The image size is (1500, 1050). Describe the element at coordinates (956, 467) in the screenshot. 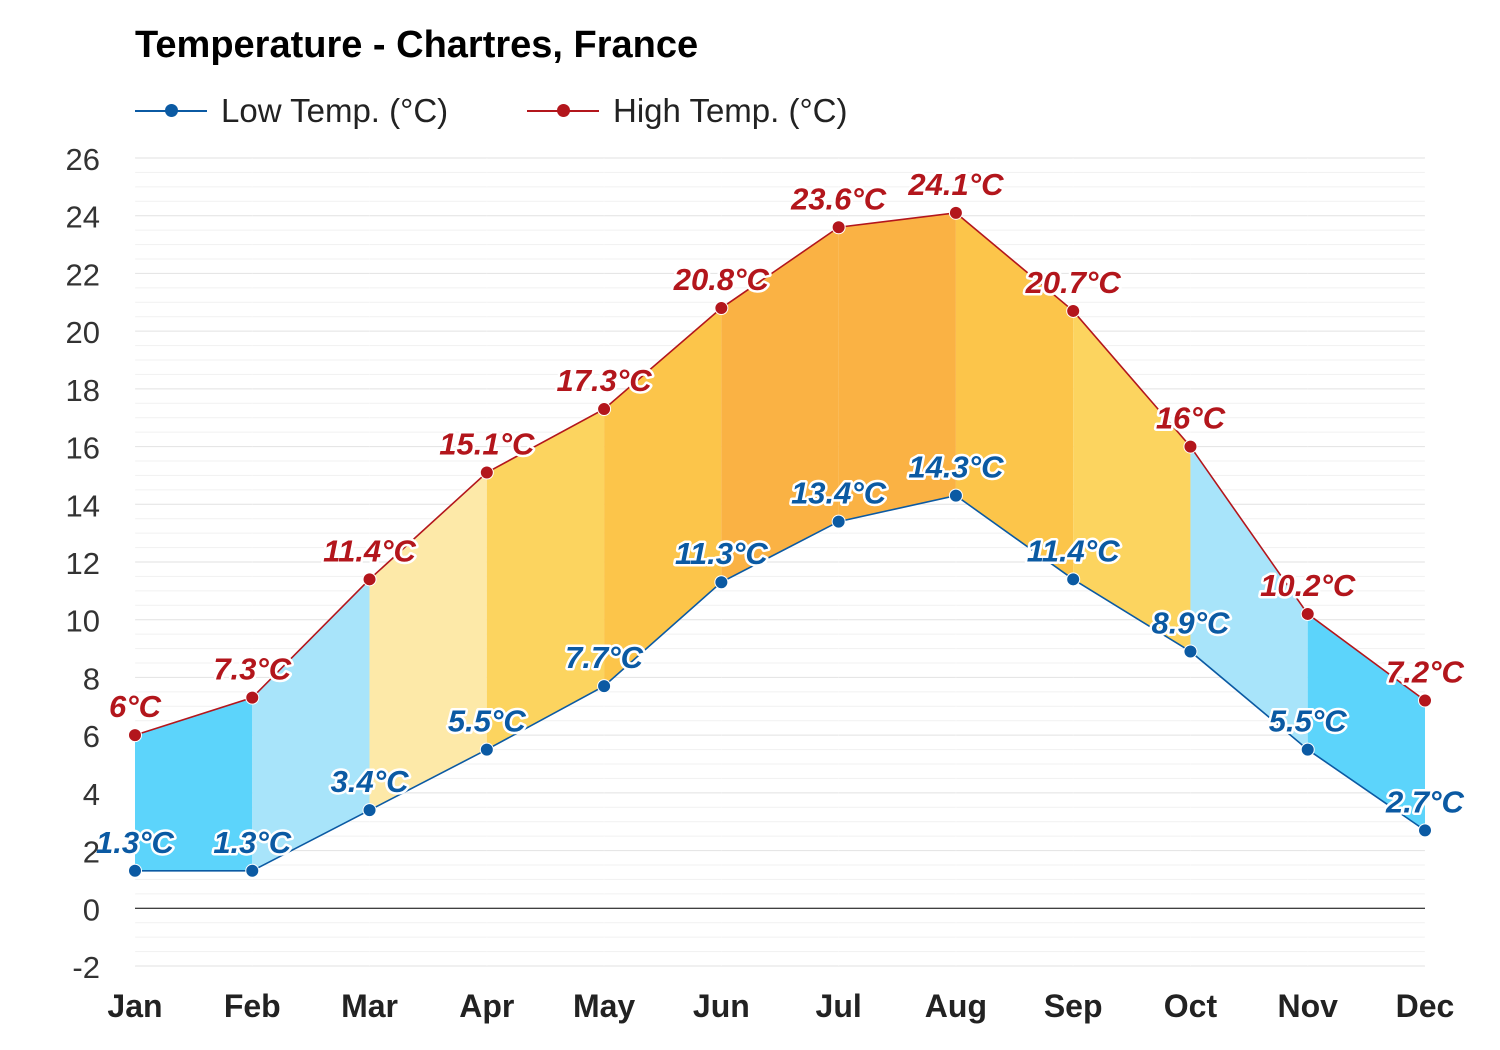

I see `low-temp-label: 14.3°C` at that location.